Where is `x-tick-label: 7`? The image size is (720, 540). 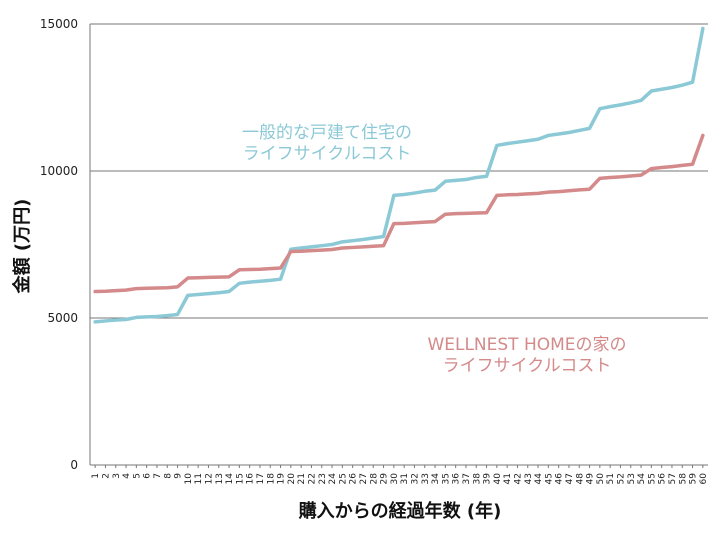
x-tick-label: 7 is located at coordinates (158, 476).